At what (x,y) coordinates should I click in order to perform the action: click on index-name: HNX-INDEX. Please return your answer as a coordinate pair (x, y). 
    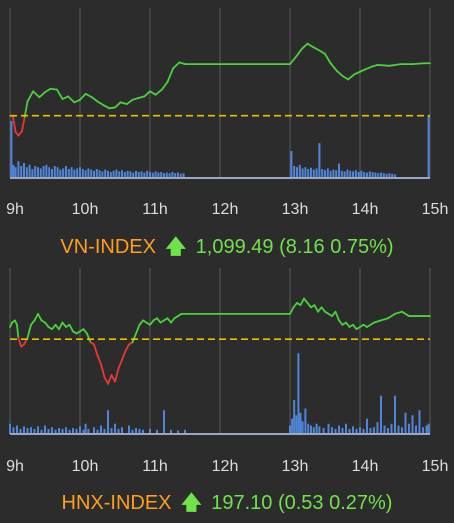
    Looking at the image, I should click on (116, 503).